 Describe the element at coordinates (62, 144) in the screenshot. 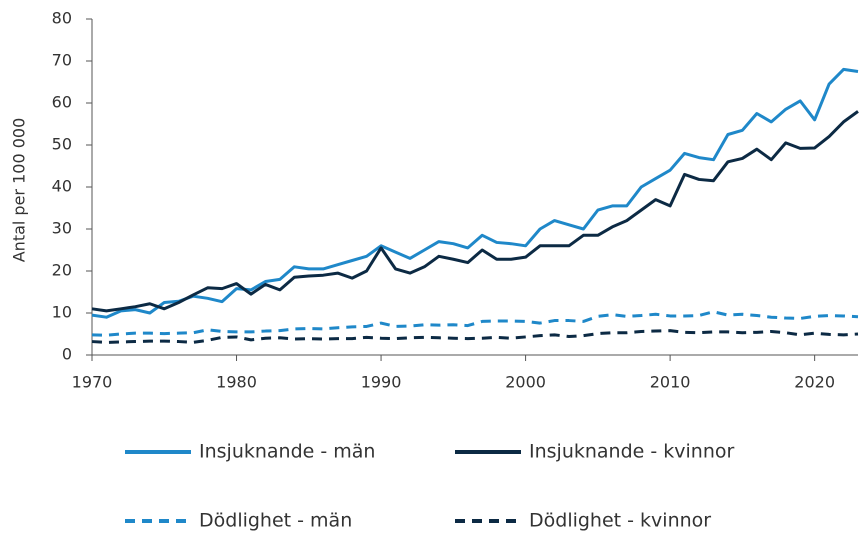

I see `y-tick-label: 50` at that location.